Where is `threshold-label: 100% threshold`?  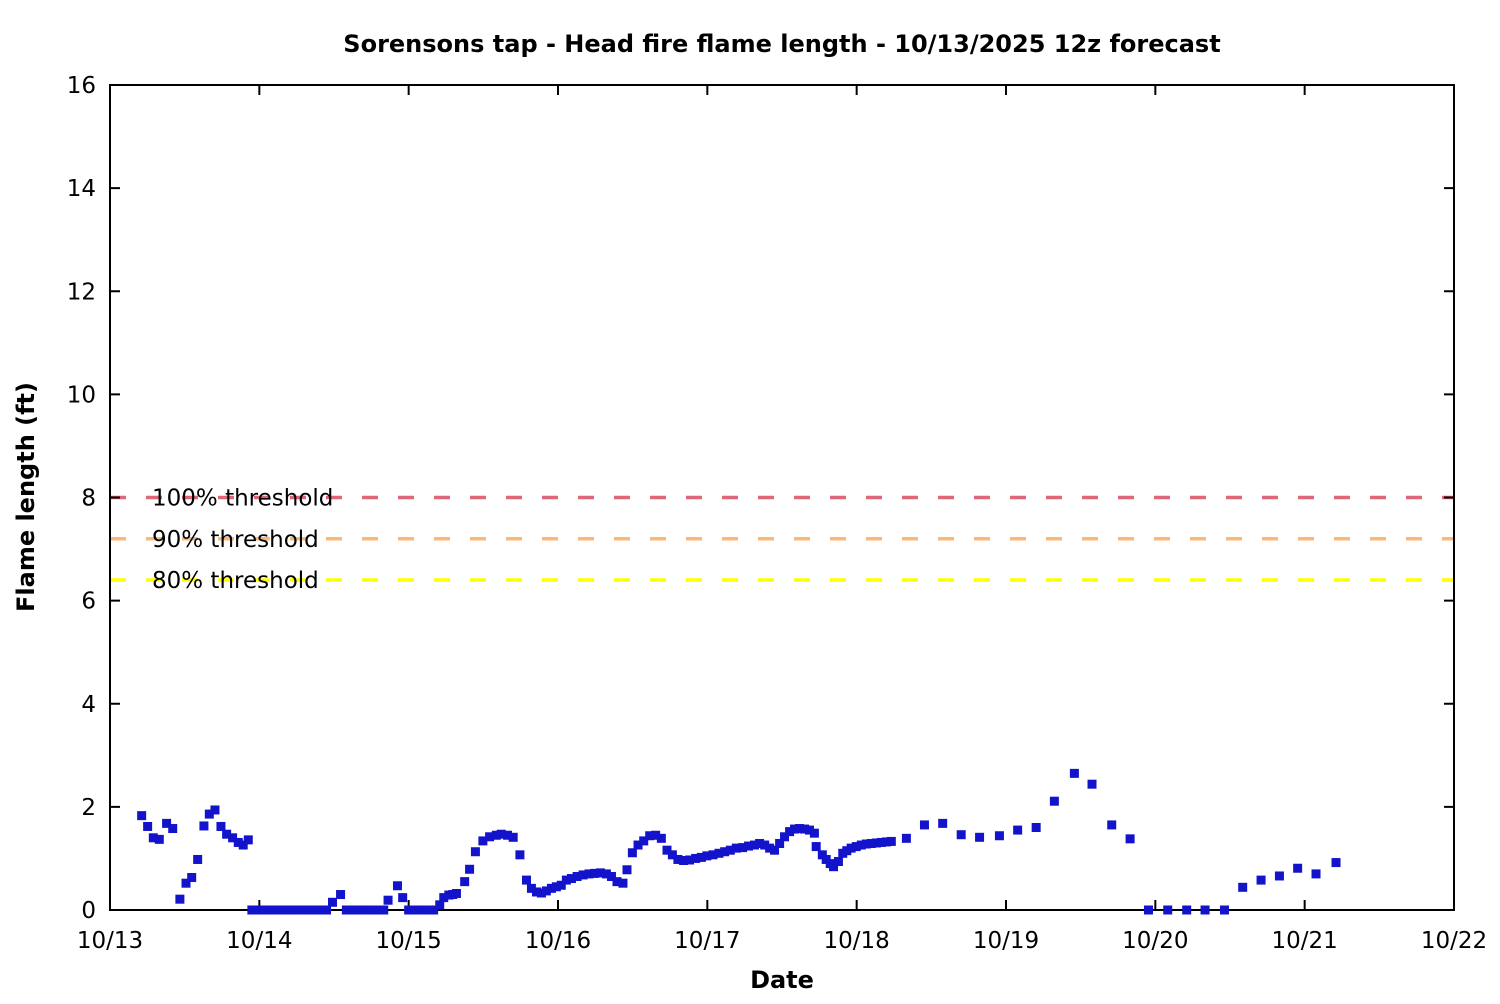 threshold-label: 100% threshold is located at coordinates (242, 499).